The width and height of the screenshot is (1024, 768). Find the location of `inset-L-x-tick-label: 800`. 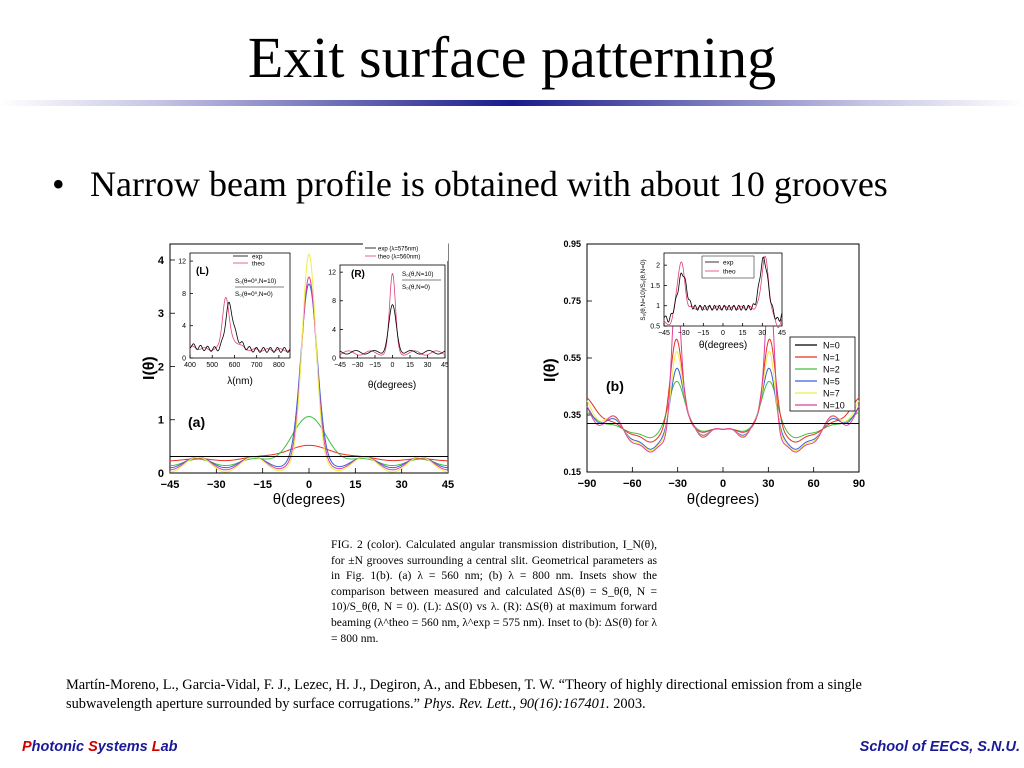

inset-L-x-tick-label: 800 is located at coordinates (279, 365).